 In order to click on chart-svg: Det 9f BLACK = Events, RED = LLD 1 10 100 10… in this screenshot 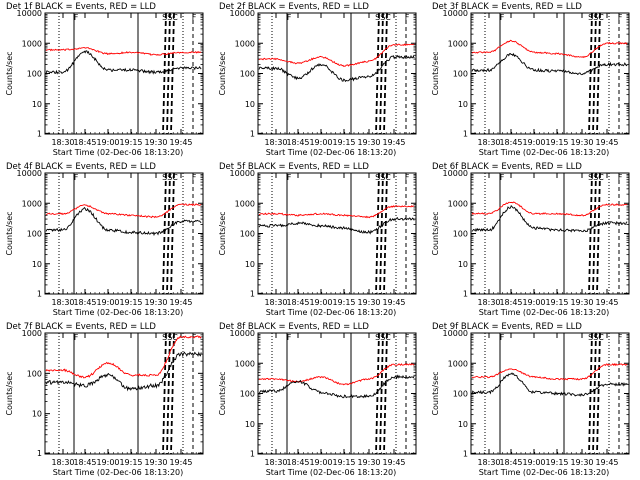, I will do `click(530, 399)`.